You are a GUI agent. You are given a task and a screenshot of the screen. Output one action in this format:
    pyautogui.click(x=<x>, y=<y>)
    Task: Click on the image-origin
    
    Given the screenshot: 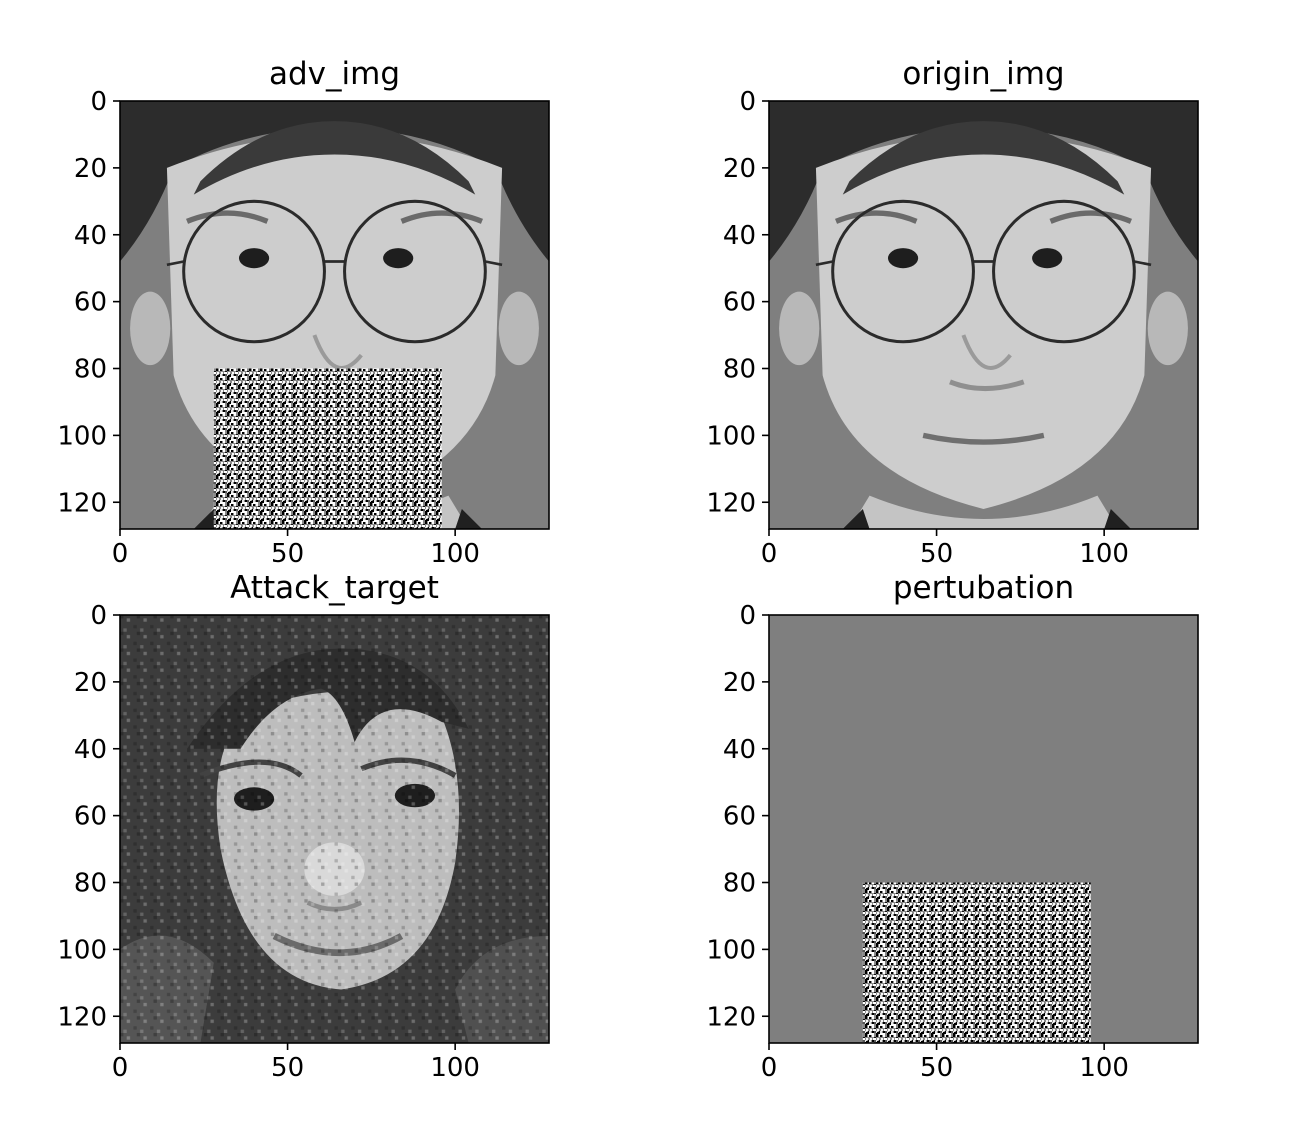 What is the action you would take?
    pyautogui.click(x=983, y=315)
    